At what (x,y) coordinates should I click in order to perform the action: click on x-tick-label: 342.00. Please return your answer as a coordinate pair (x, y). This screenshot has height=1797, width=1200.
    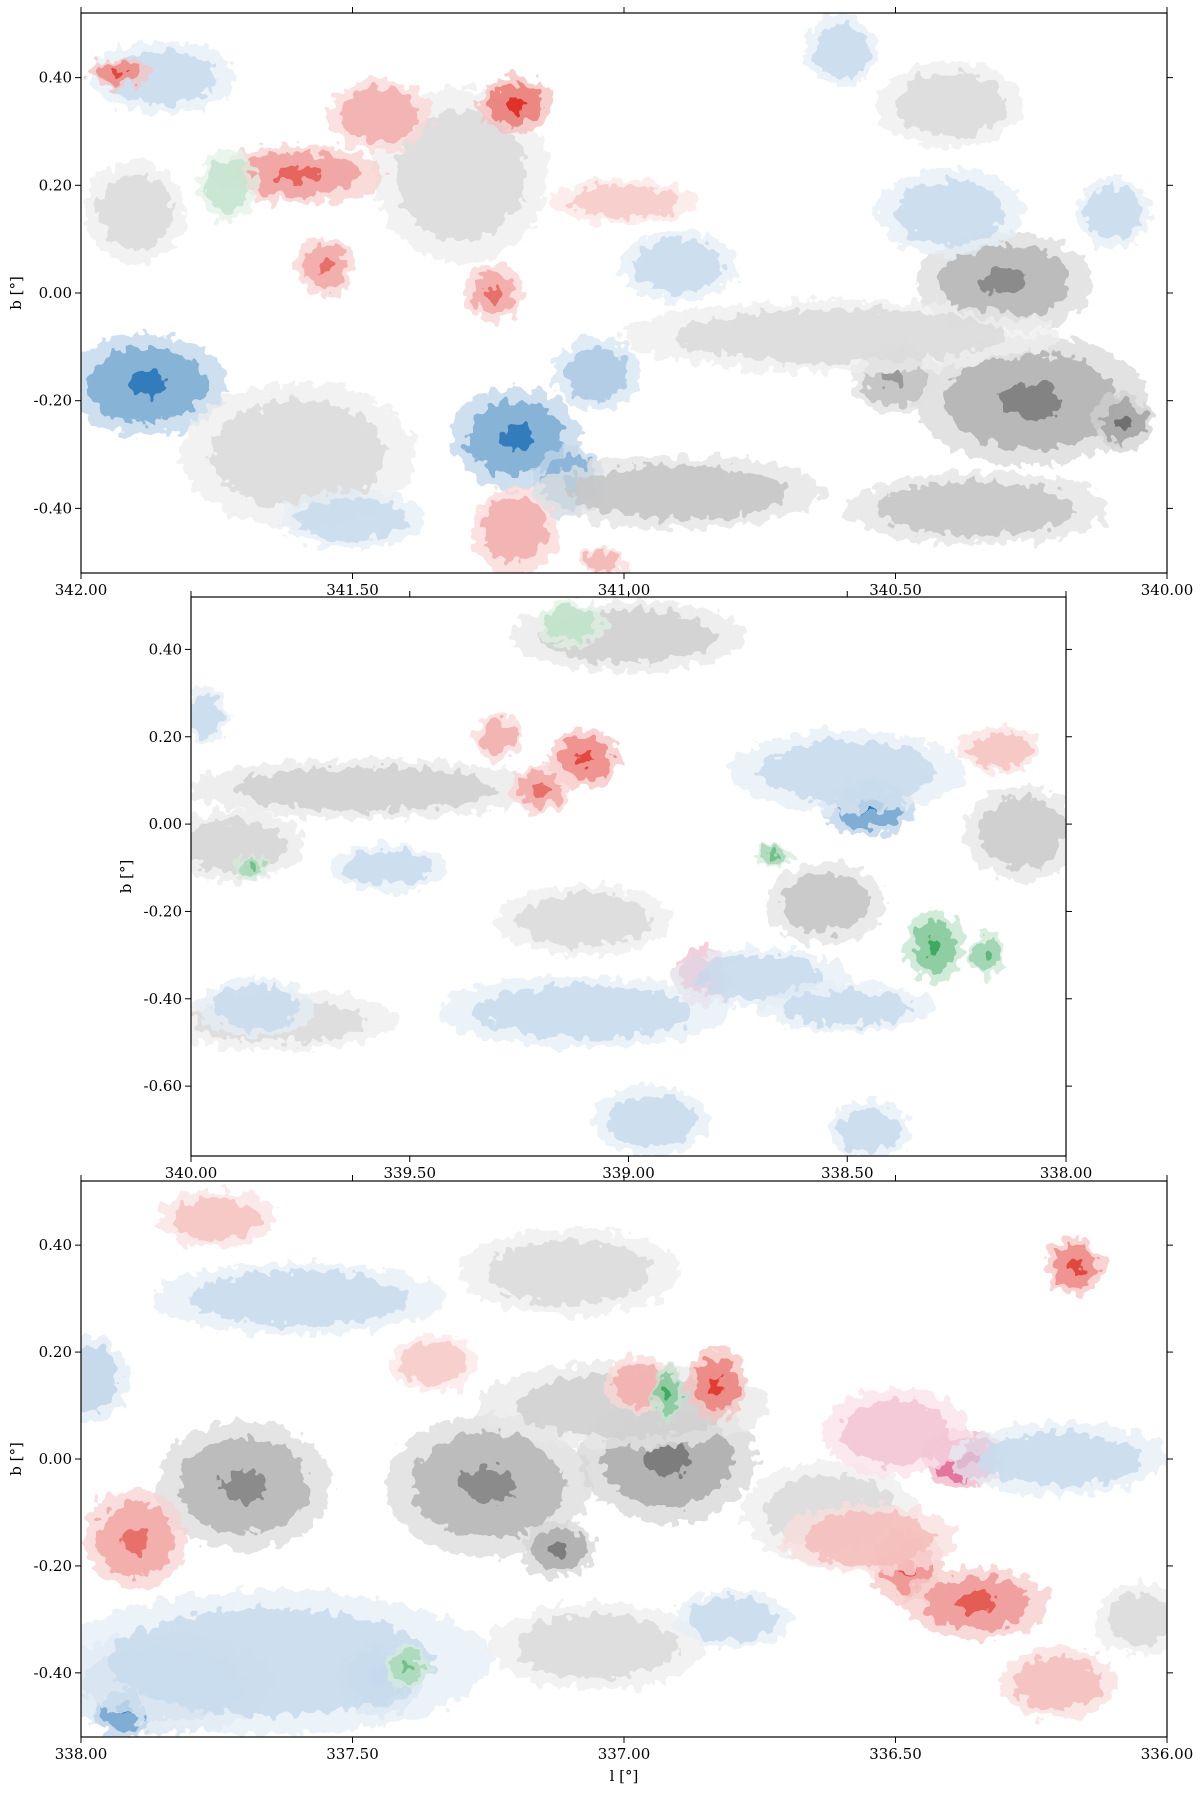
    Looking at the image, I should click on (81, 590).